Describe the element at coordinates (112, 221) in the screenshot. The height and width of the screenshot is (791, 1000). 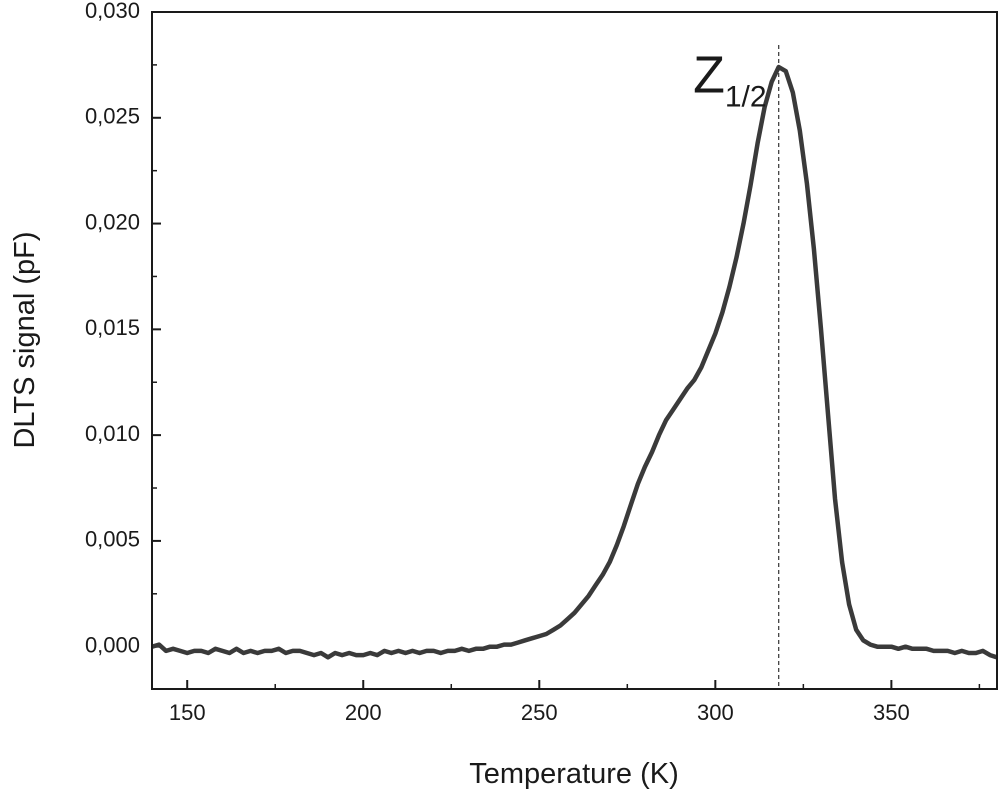
I see `y-tick-label: 0,020` at that location.